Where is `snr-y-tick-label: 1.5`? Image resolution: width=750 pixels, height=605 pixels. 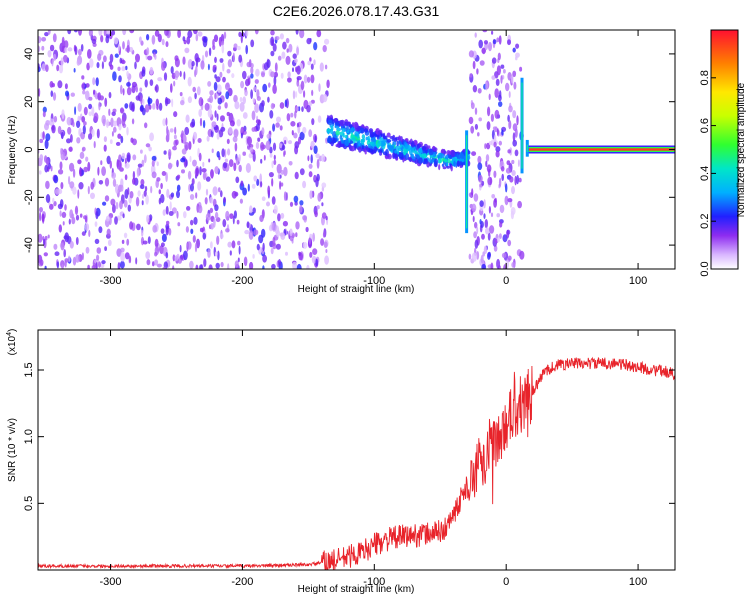
snr-y-tick-label: 1.5 is located at coordinates (29, 369).